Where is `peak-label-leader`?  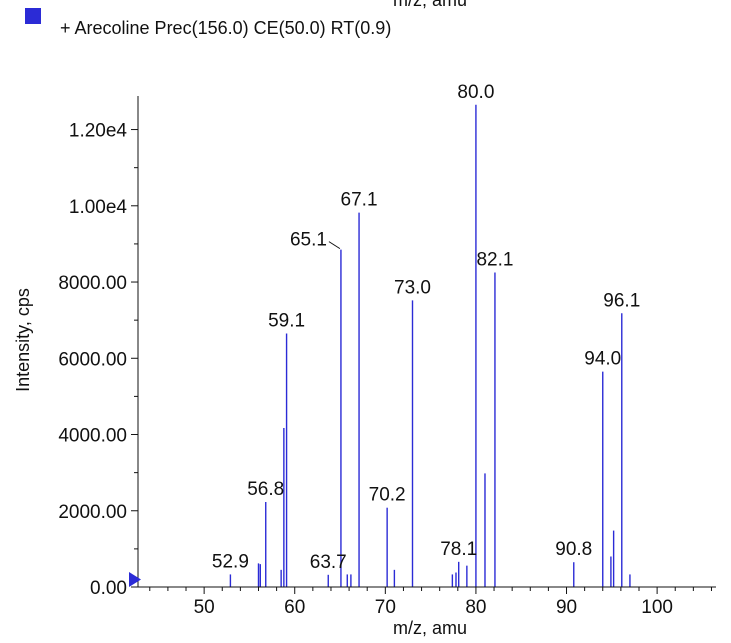
peak-label-leader is located at coordinates (334, 245).